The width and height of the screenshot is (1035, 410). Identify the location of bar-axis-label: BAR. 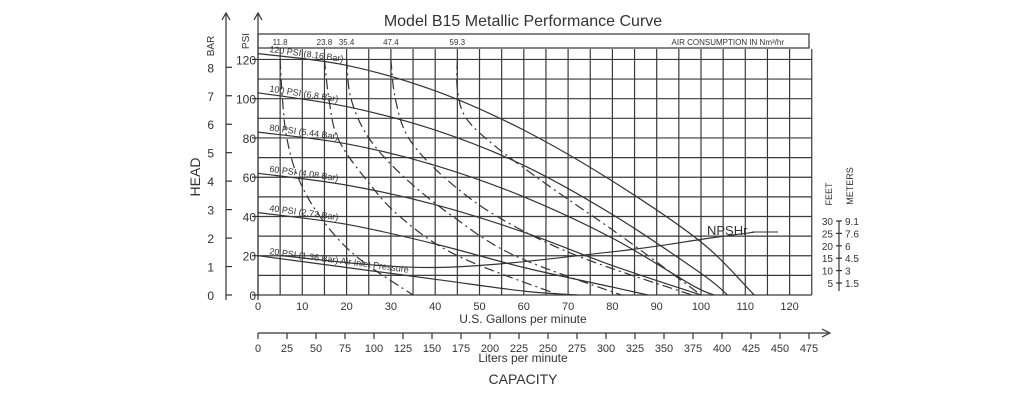
(211, 46).